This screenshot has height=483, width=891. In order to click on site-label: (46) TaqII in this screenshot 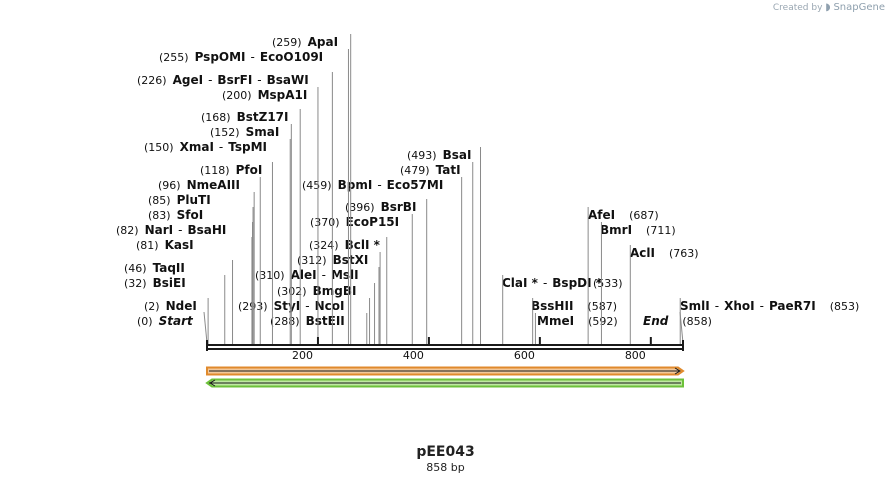, I will do `click(154, 268)`.